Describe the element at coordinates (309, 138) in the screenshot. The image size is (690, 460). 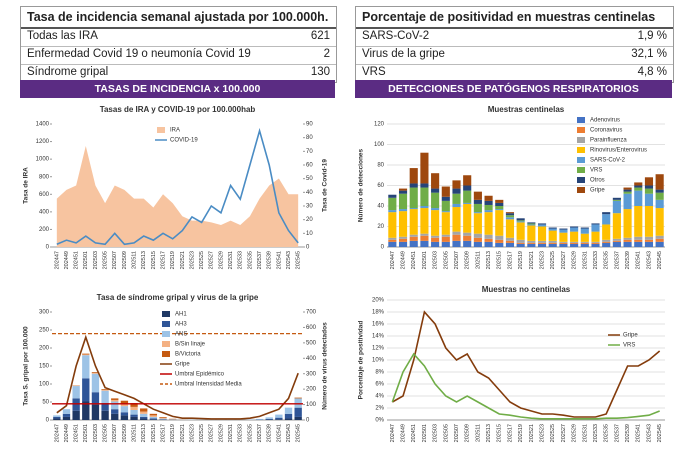
I see `tick-label: 80` at that location.